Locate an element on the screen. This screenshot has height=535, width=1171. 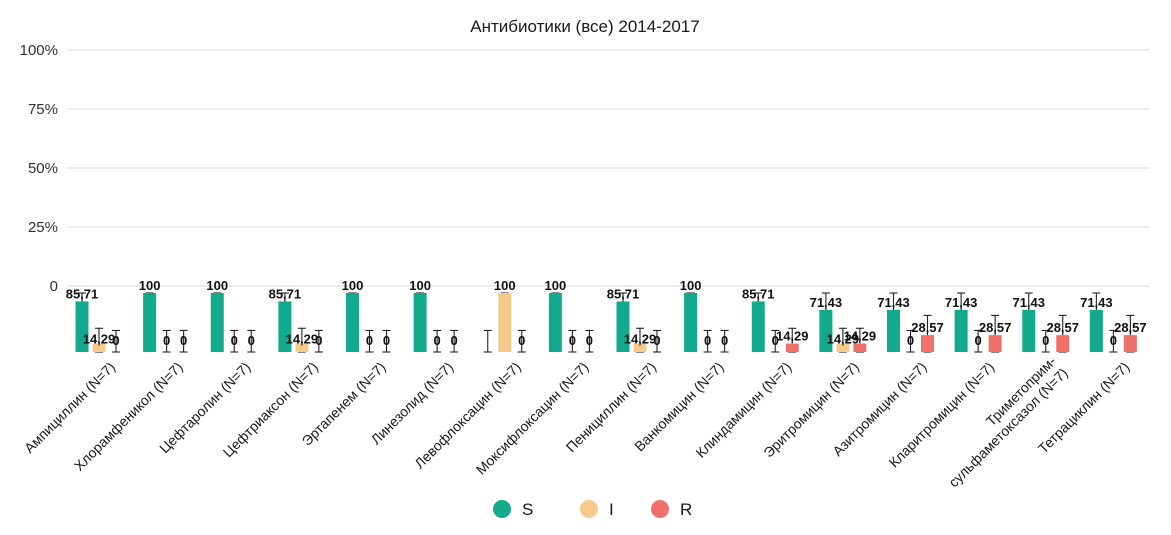
legend-label: R is located at coordinates (686, 509).